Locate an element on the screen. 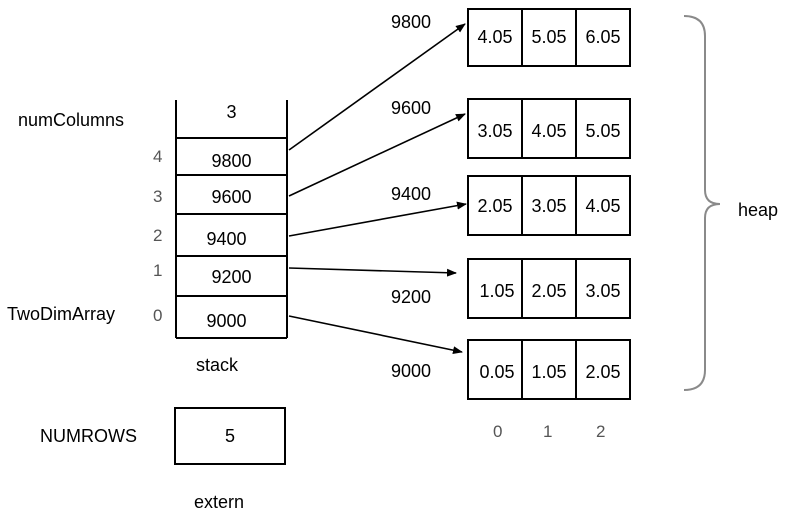  stack-frame is located at coordinates (231, 219).